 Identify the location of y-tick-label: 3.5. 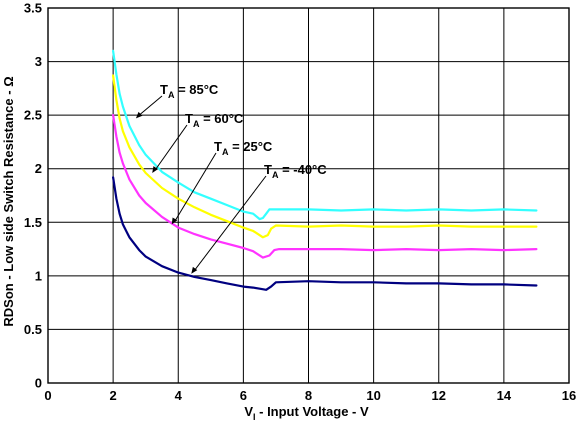
(33, 8).